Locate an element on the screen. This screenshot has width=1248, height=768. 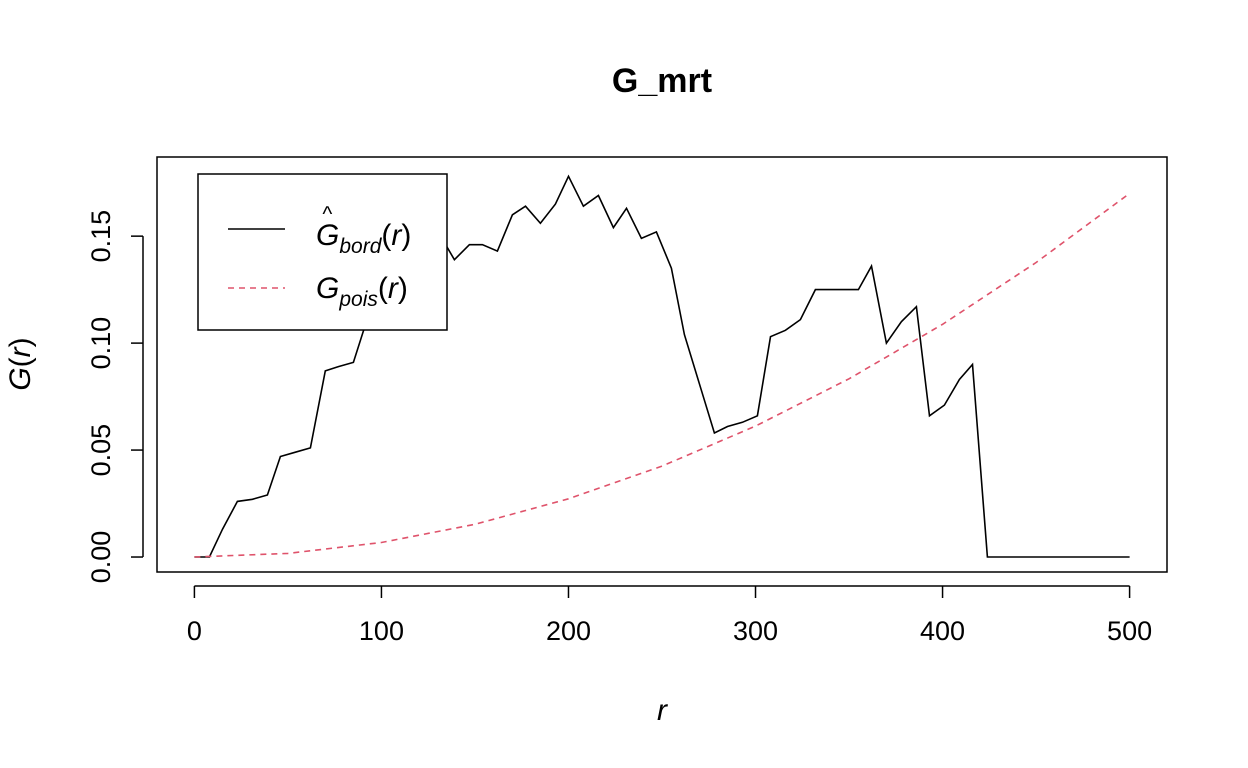
legend-label-pois: Gpois(r) is located at coordinates (362, 291).